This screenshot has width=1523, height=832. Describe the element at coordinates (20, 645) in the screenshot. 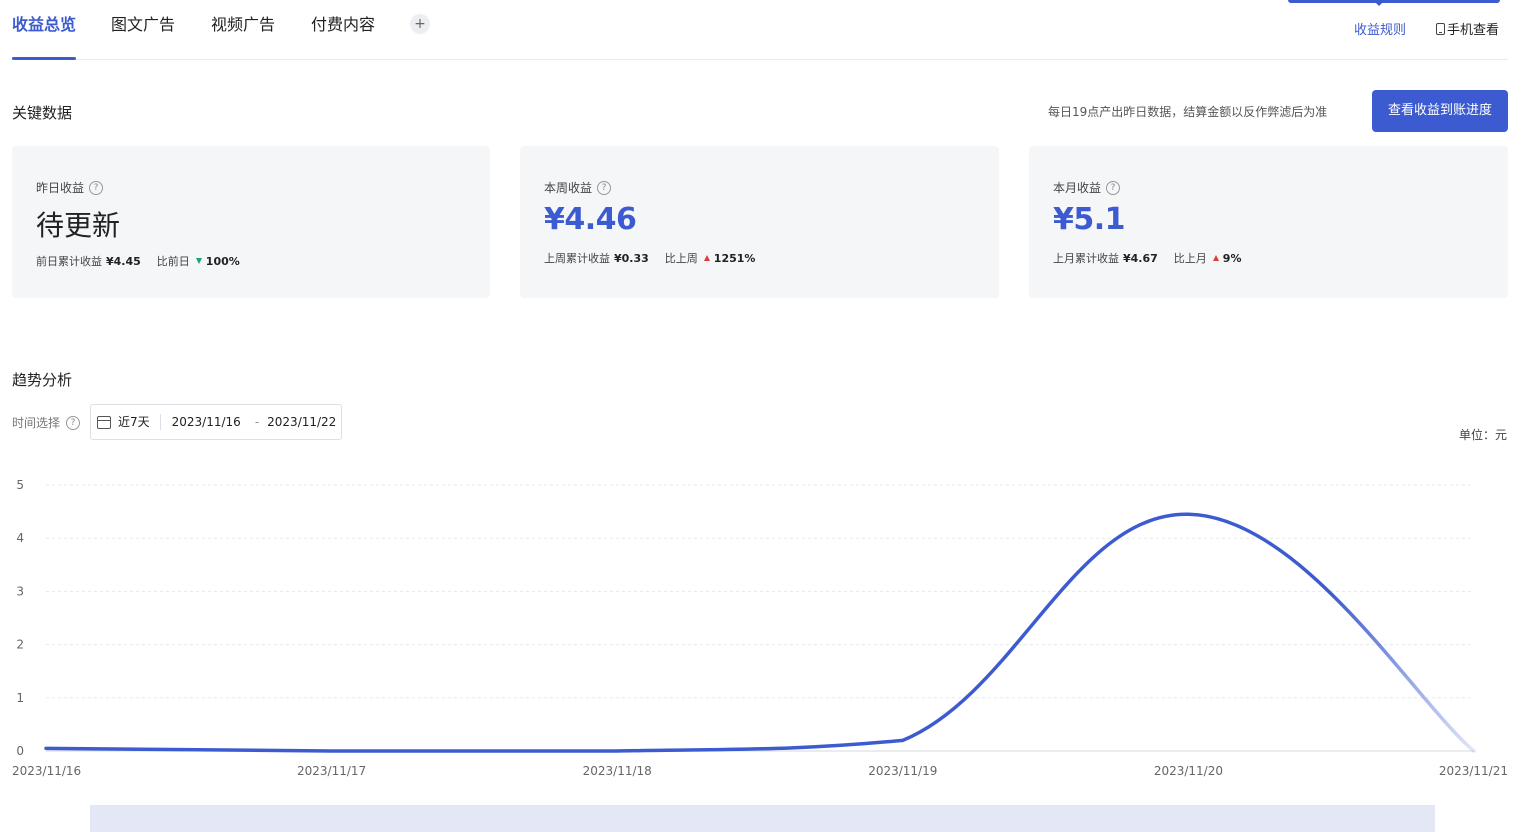

I see `y-tick-label: 2` at that location.